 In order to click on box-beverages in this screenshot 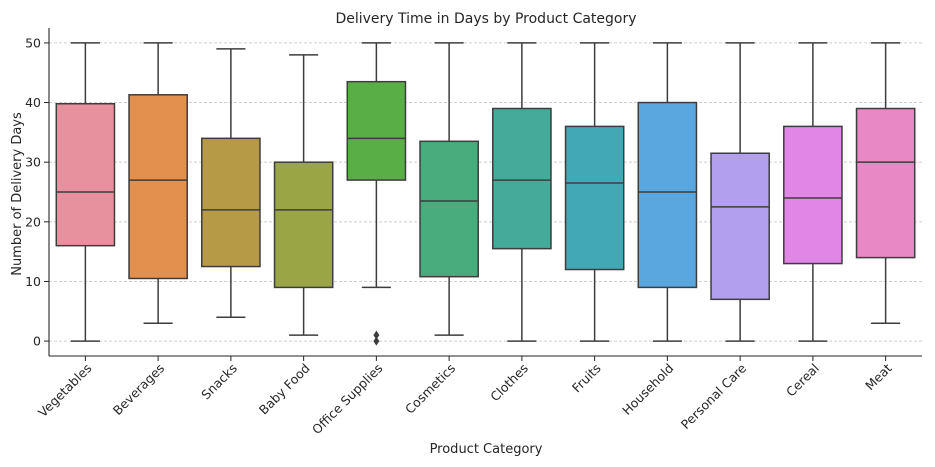, I will do `click(158, 183)`.